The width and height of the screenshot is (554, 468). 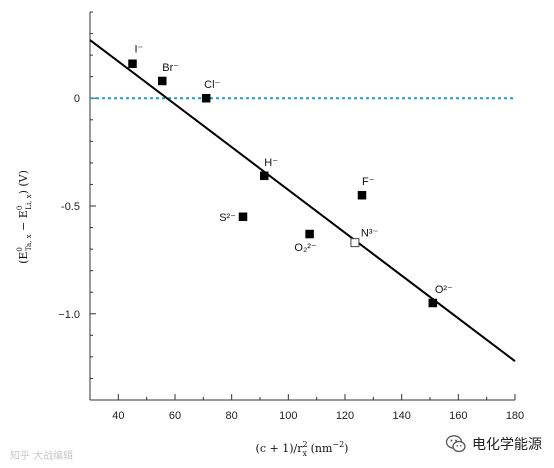 I want to click on x-tick-label: 80, so click(x=232, y=416).